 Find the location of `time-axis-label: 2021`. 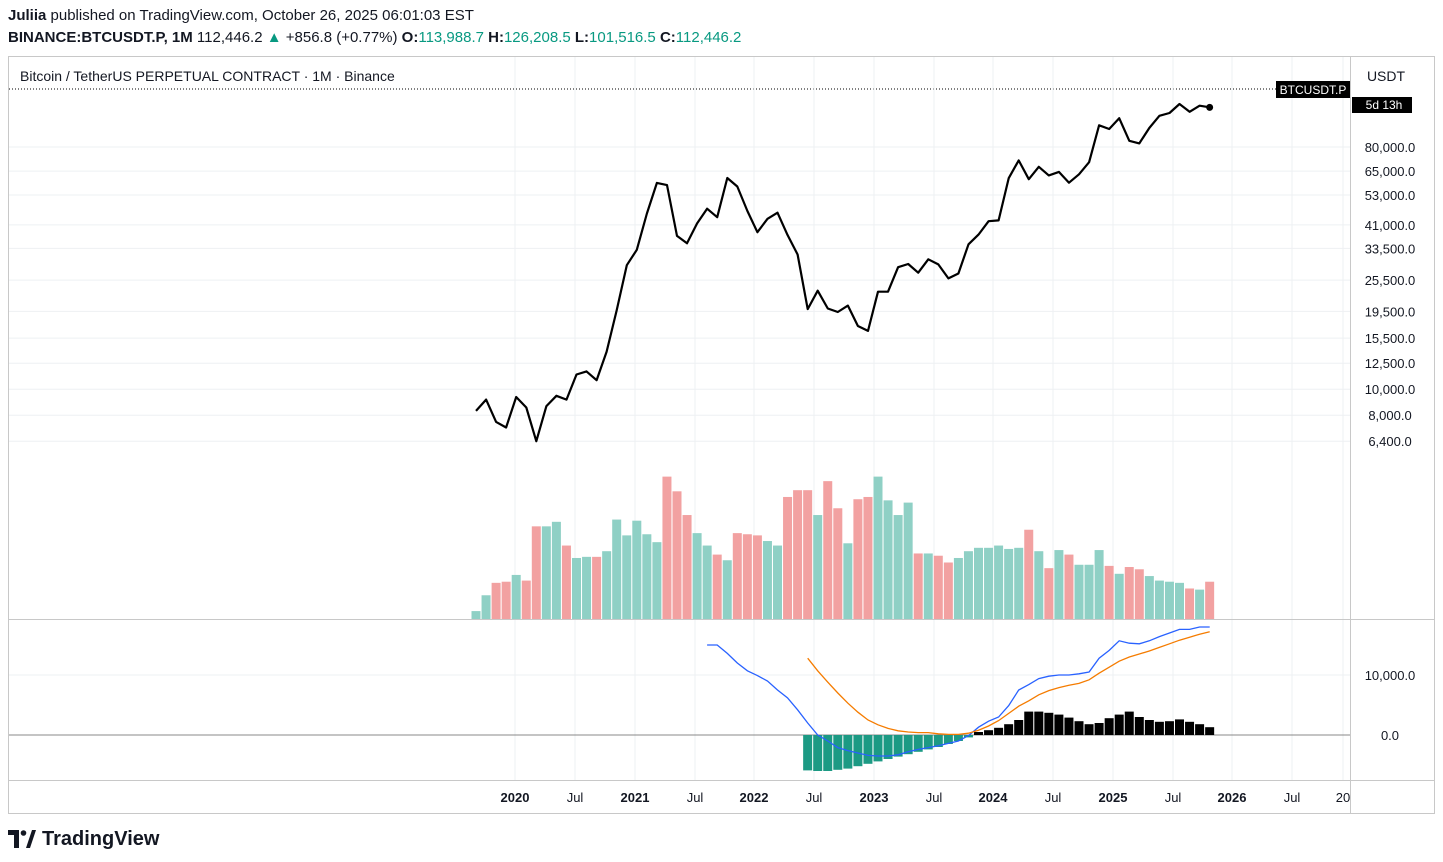

time-axis-label: 2021 is located at coordinates (635, 797).